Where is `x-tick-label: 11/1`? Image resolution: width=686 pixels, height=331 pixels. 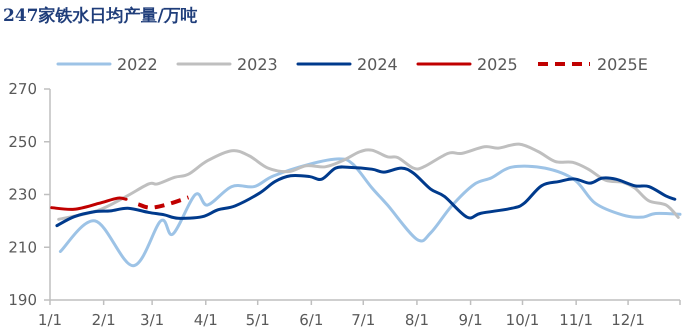
x-tick-label: 11/1 is located at coordinates (576, 320).